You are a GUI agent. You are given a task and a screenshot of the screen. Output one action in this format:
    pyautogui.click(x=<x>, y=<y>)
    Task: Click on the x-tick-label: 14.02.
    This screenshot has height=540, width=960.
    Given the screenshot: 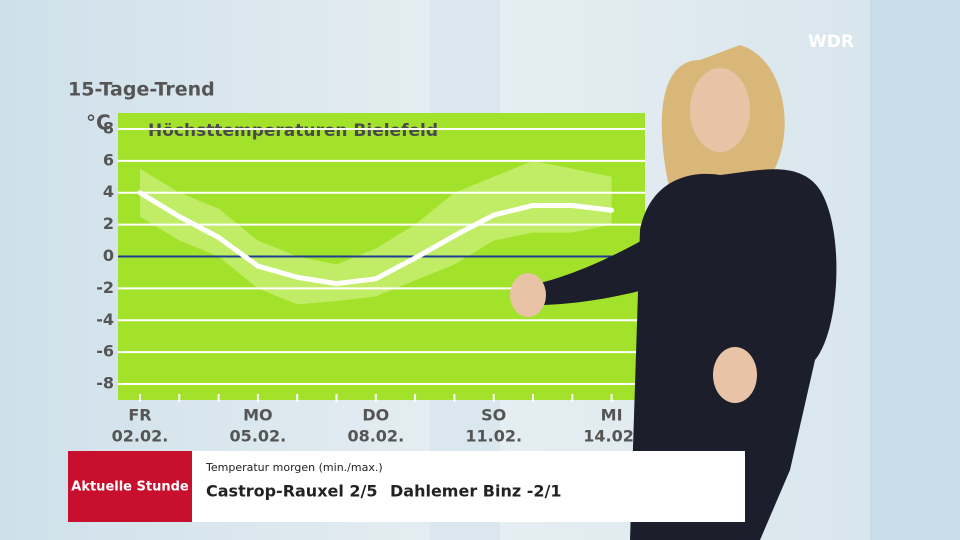 What is the action you would take?
    pyautogui.click(x=611, y=436)
    